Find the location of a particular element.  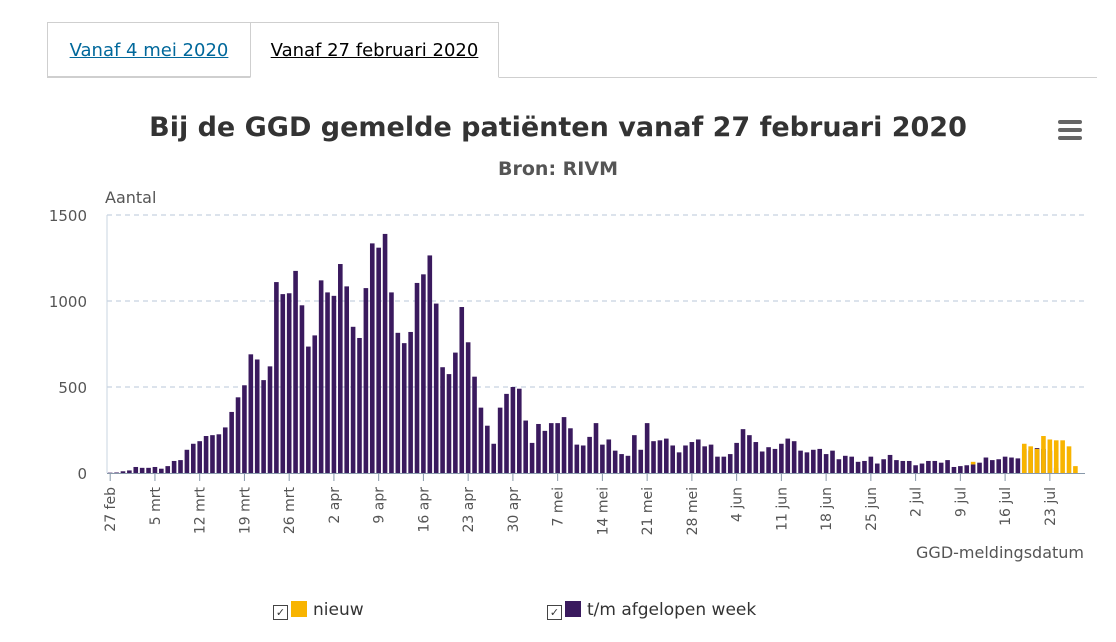

x-tick-label: 4 jun is located at coordinates (738, 504).